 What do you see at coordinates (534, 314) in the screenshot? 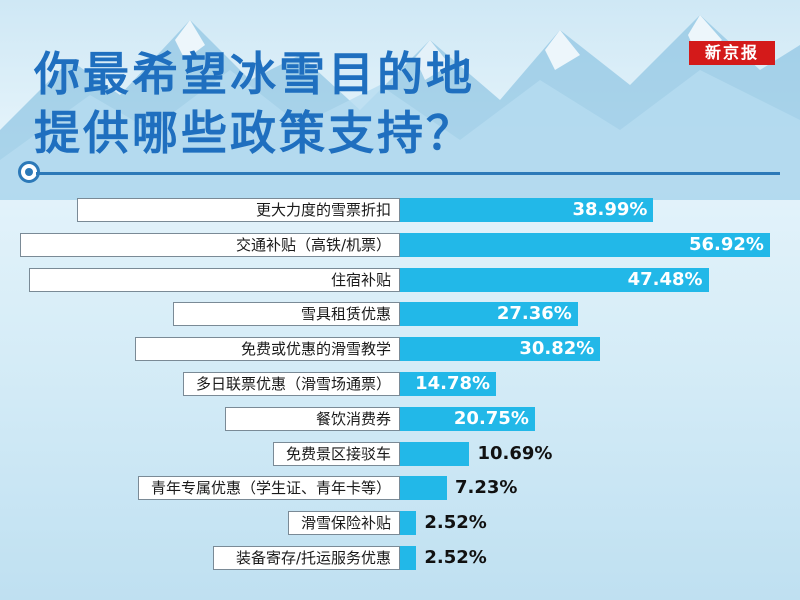
I see `value-label: 27.36%` at bounding box center [534, 314].